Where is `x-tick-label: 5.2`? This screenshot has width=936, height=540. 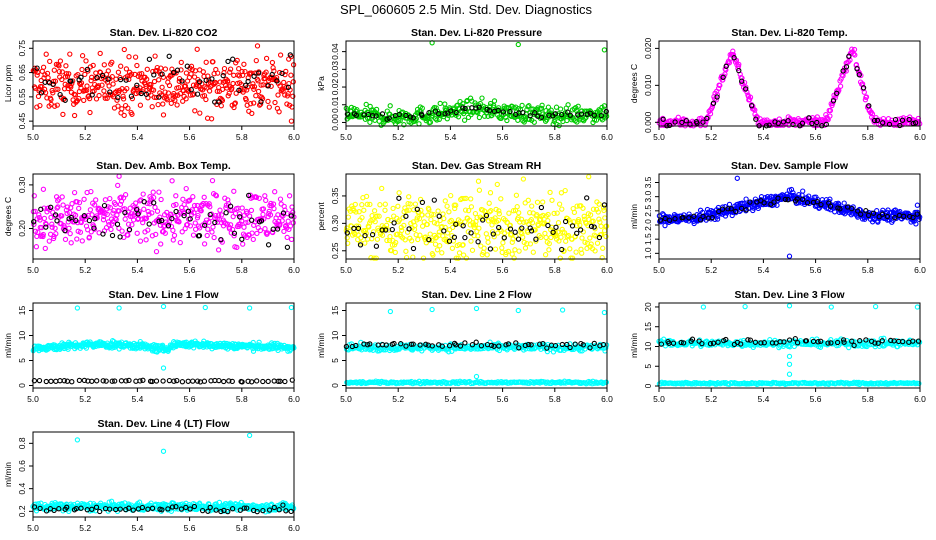 x-tick-label: 5.2 is located at coordinates (398, 270).